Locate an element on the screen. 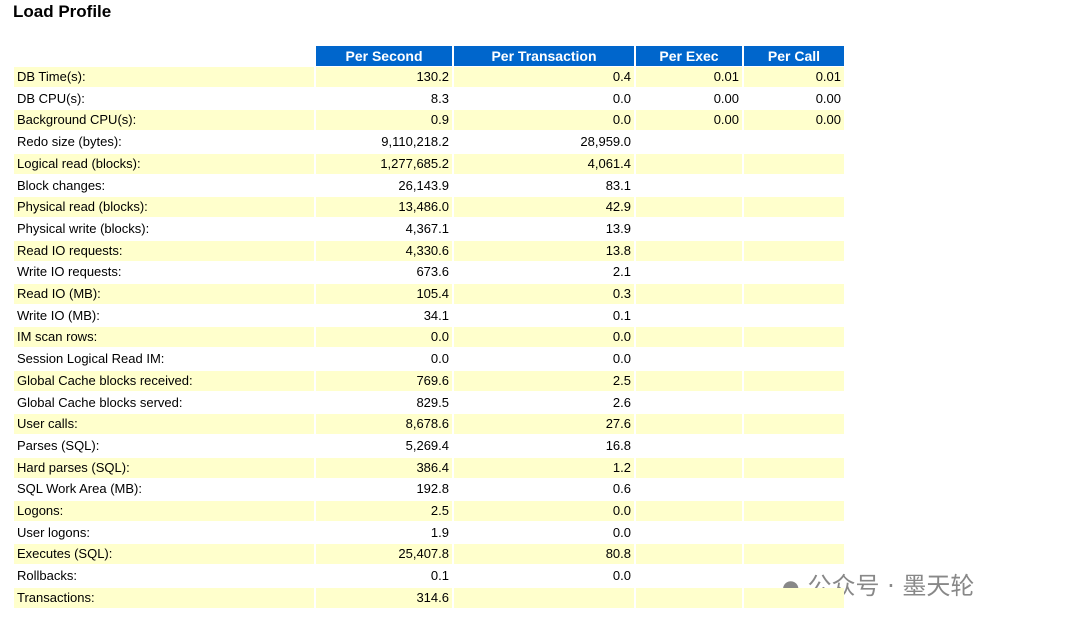 Image resolution: width=1080 pixels, height=624 pixels. value-cell: 25,407.8 is located at coordinates (384, 554).